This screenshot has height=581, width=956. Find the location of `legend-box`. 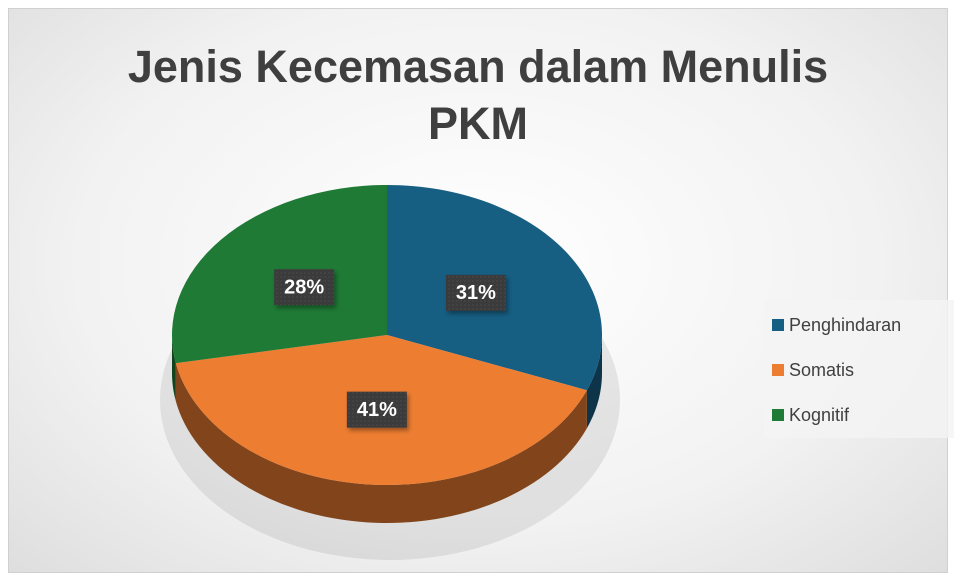

legend-box is located at coordinates (859, 369).